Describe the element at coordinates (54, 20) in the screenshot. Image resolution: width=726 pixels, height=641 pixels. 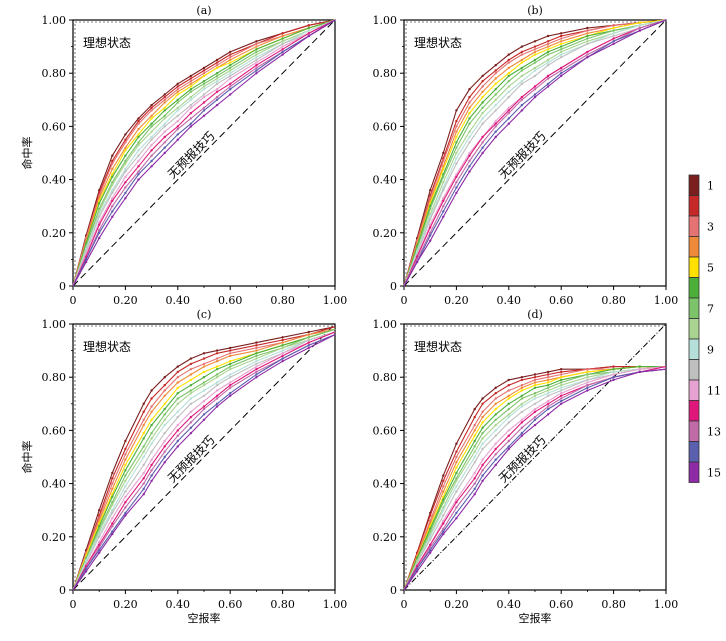
I see `y-tick-label: 1.00` at that location.